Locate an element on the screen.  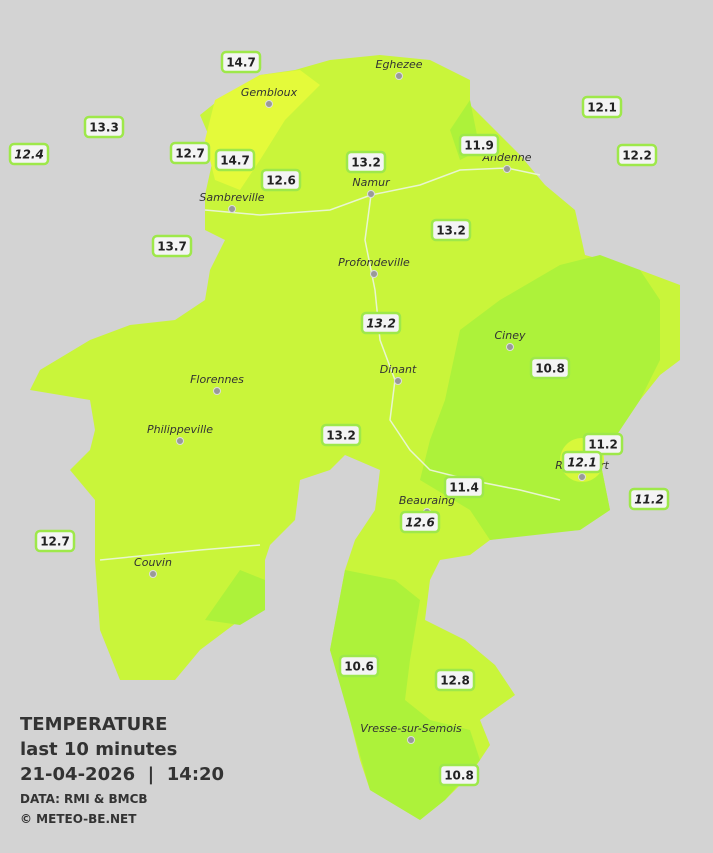
town-name: Sambreville is located at coordinates (231, 197).